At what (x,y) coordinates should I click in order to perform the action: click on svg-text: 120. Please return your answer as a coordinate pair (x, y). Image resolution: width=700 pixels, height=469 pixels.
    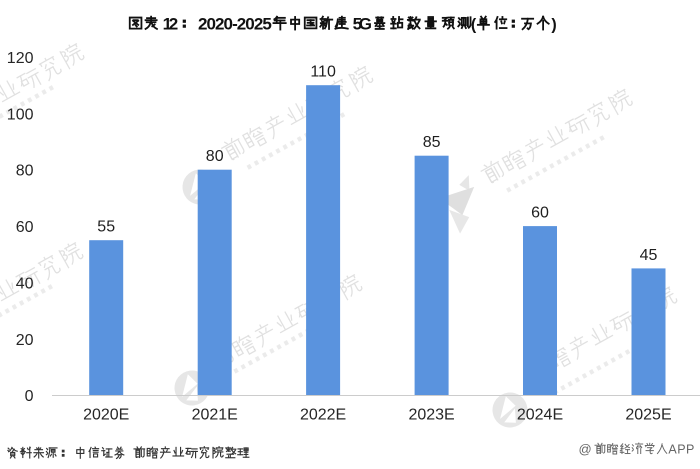
    Looking at the image, I should click on (20, 58).